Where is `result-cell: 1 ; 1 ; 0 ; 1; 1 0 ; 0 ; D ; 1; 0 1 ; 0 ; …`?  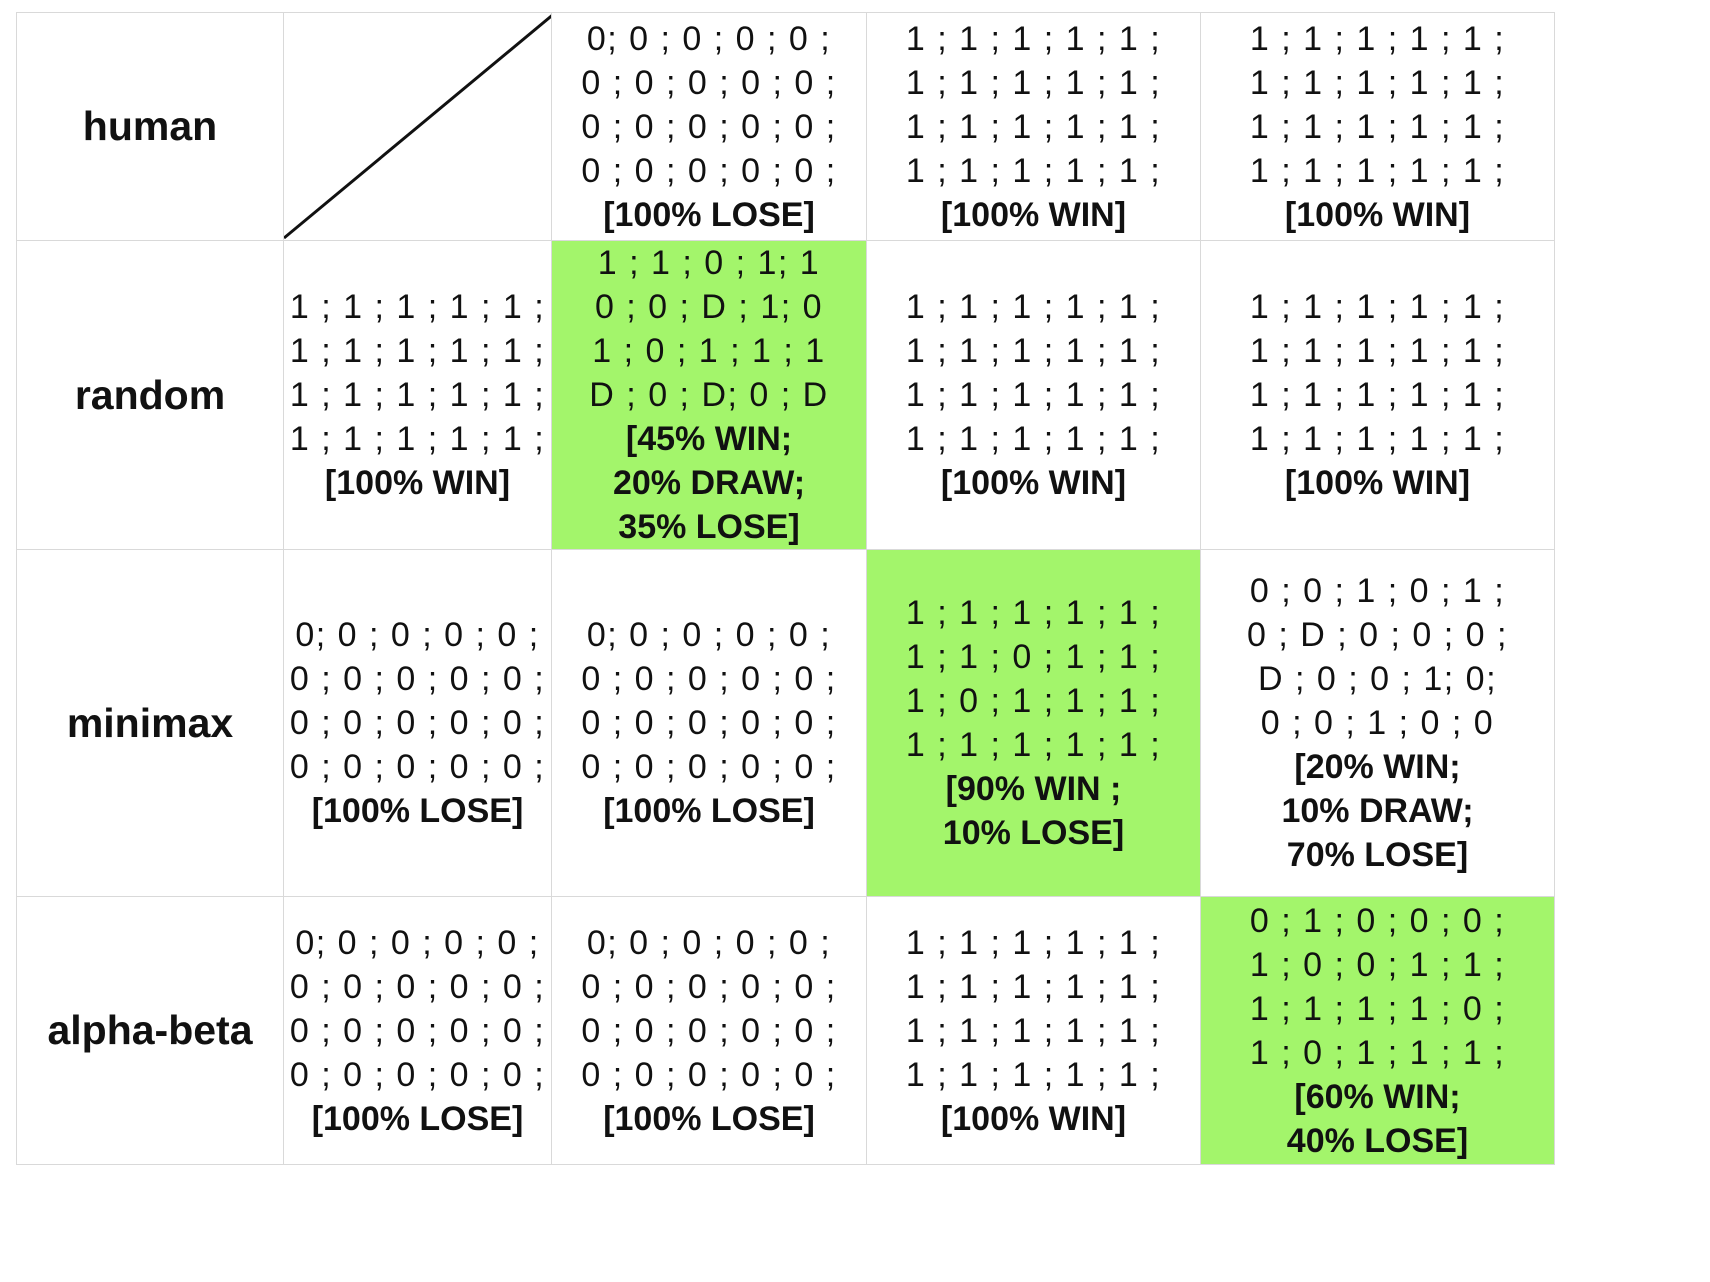 result-cell: 1 ; 1 ; 0 ; 1; 1 0 ; 0 ; D ; 1; 0 1 ; 0 ; … is located at coordinates (709, 395).